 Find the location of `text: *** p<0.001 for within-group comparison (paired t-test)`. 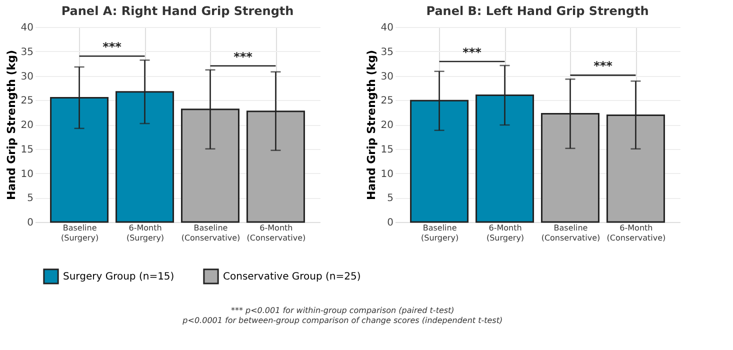

text: *** p<0.001 for within-group comparison (paired t-test) is located at coordinates (342, 310).